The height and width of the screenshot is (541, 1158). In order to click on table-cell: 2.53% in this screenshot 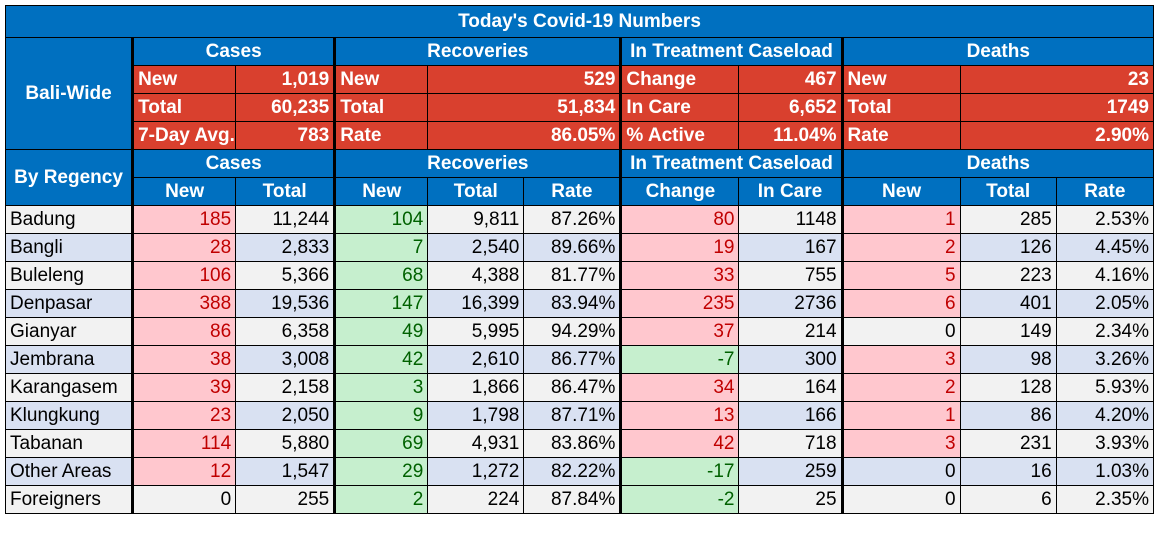, I will do `click(1105, 219)`.